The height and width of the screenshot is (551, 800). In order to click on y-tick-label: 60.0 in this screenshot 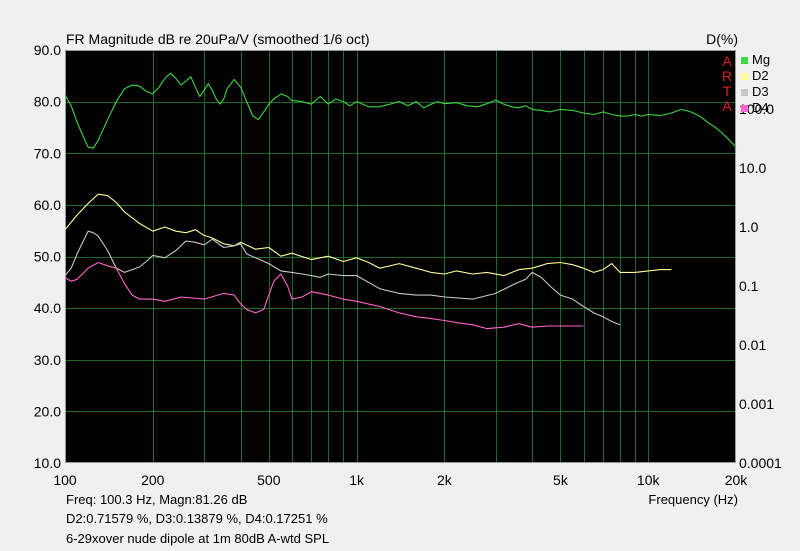, I will do `click(47, 205)`.